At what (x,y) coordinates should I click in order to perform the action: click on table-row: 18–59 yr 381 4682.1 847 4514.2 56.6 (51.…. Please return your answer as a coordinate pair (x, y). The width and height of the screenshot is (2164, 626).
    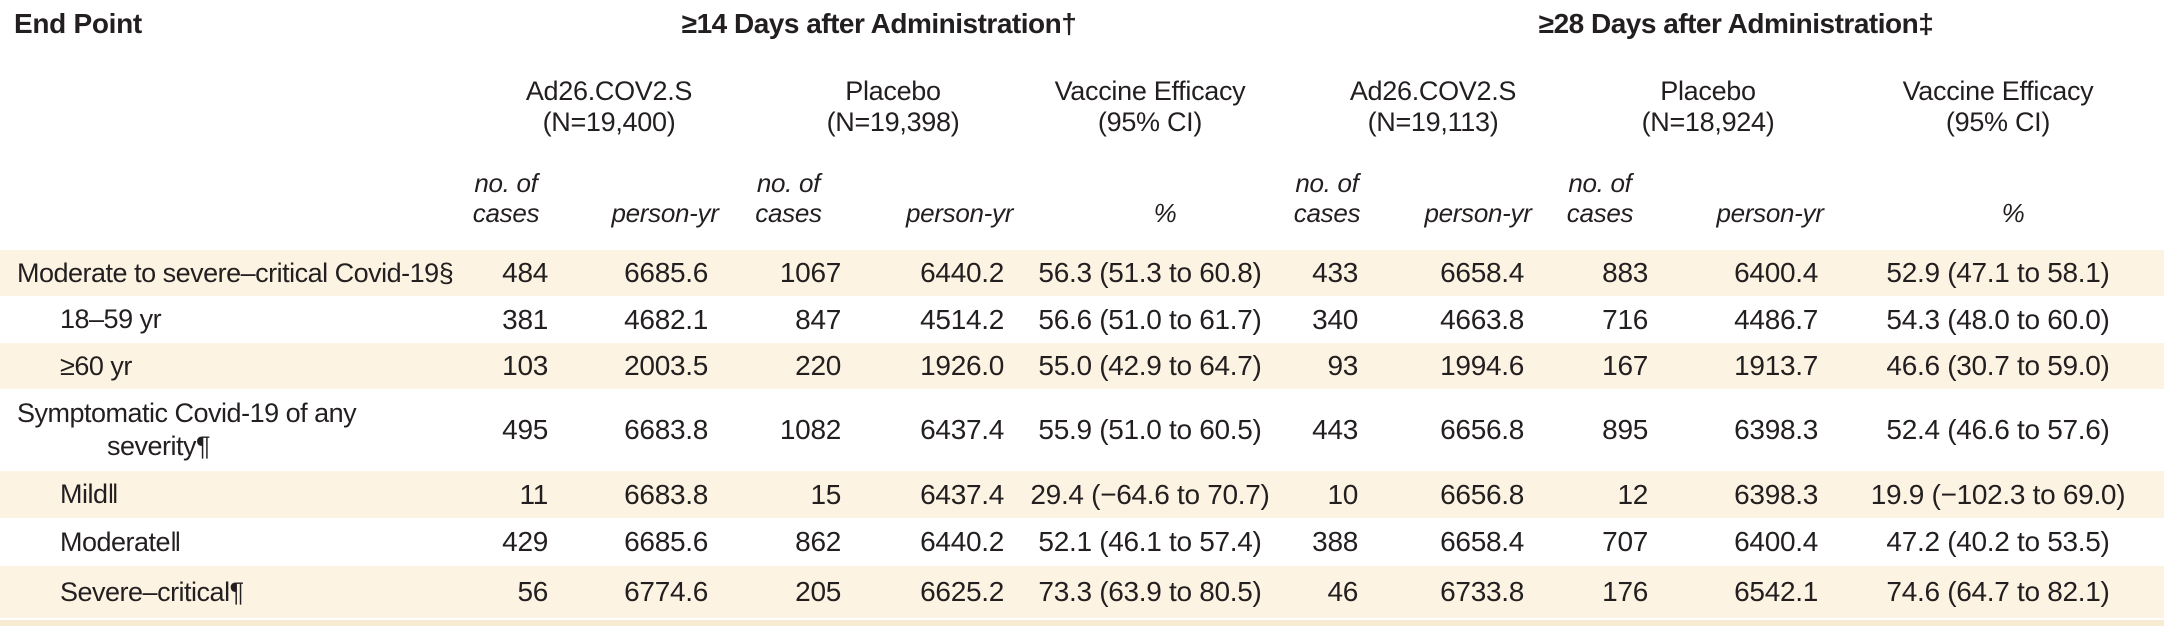
    Looking at the image, I should click on (1082, 319).